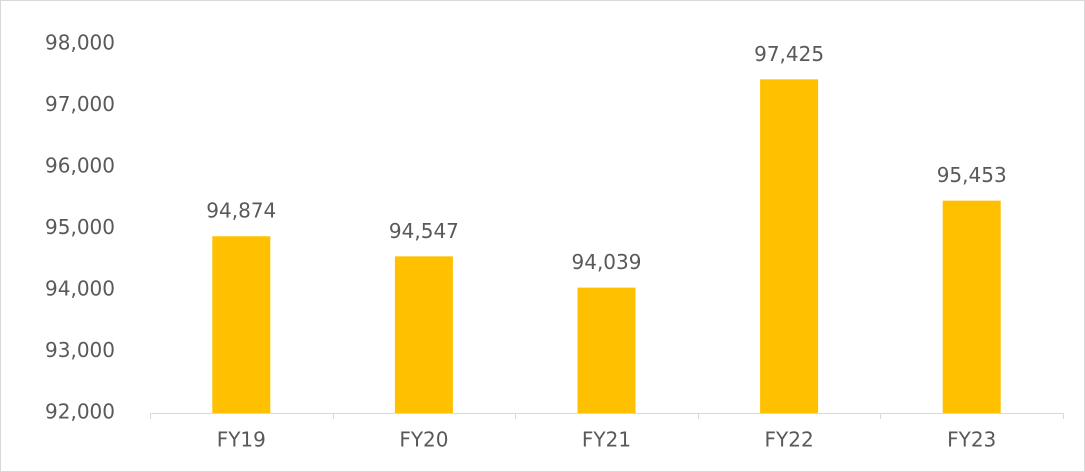 This screenshot has width=1085, height=472. I want to click on value-label: 97,425, so click(789, 54).